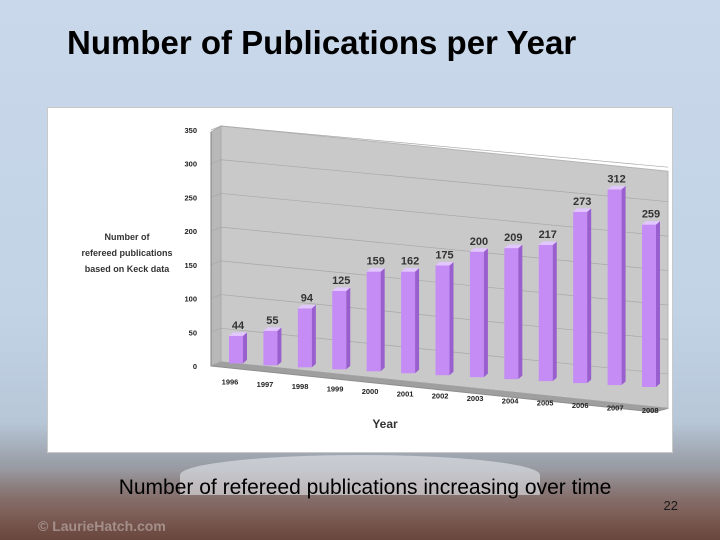 This screenshot has height=540, width=720. What do you see at coordinates (190, 197) in the screenshot?
I see `y-tick-label: 250` at bounding box center [190, 197].